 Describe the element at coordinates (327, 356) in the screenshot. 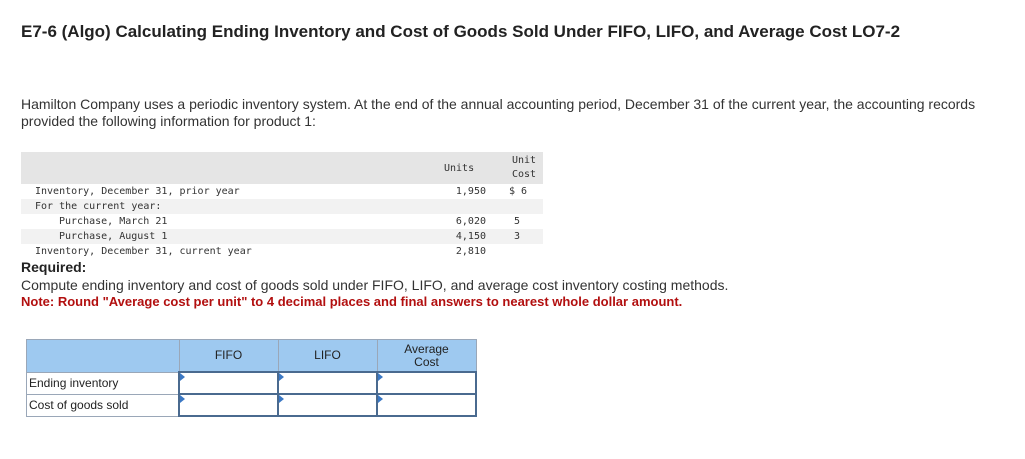

I see `lifo-header: LIFO` at that location.